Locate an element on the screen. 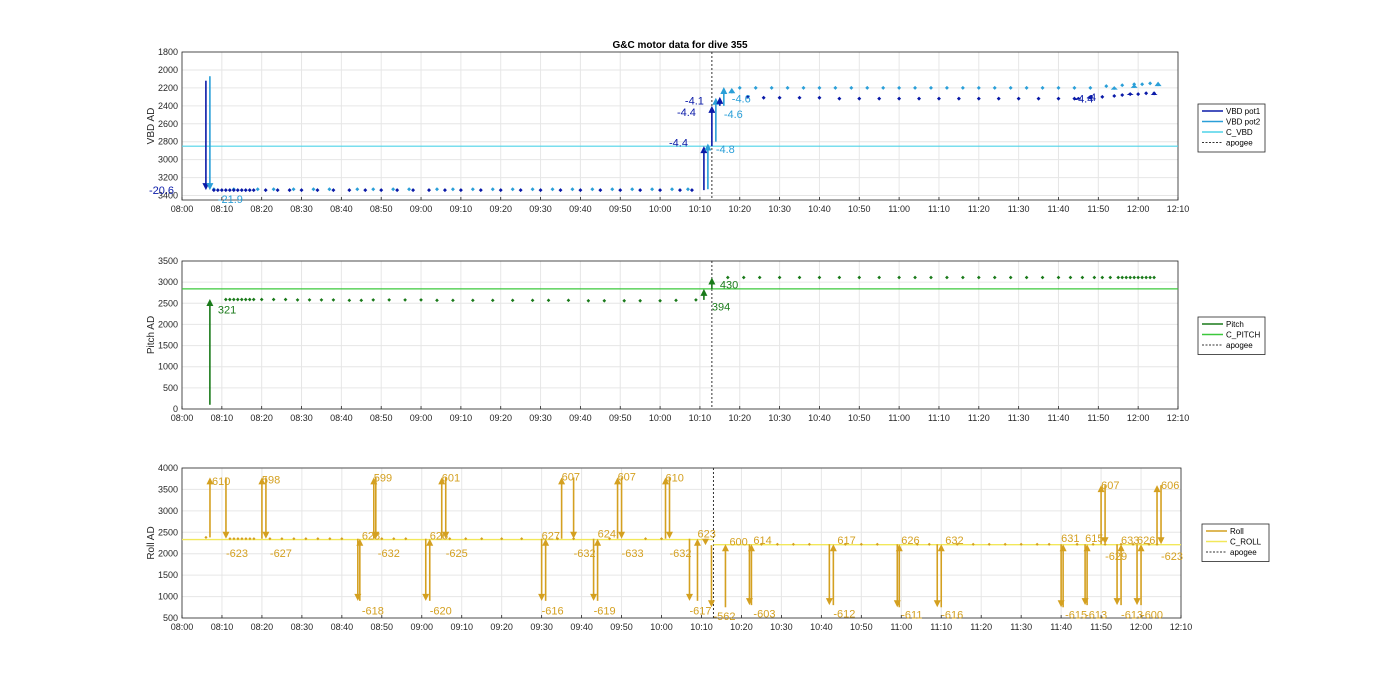 This screenshot has width=1400, height=693. y-tick-label: 1500 is located at coordinates (168, 575).